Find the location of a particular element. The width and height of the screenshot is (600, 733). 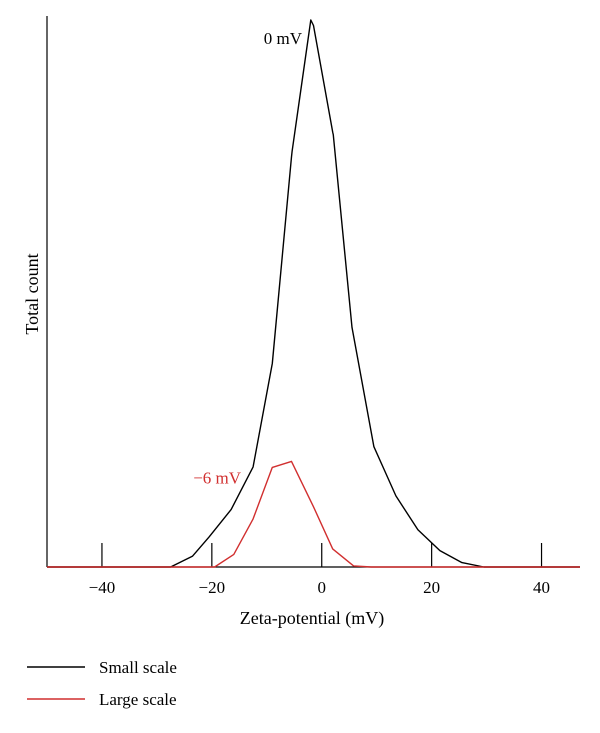

x-tick-label: 0 is located at coordinates (321, 587).